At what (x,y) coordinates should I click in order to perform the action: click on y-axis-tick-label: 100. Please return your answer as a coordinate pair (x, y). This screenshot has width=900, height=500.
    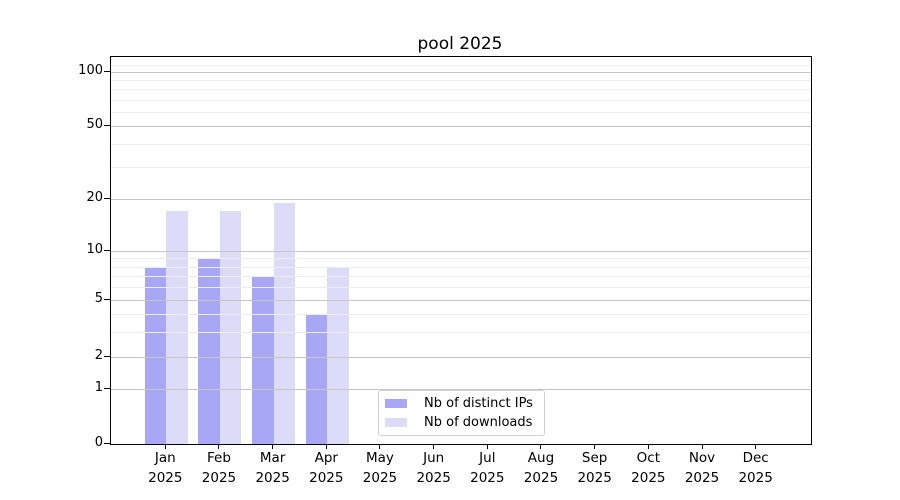
    Looking at the image, I should click on (90, 70).